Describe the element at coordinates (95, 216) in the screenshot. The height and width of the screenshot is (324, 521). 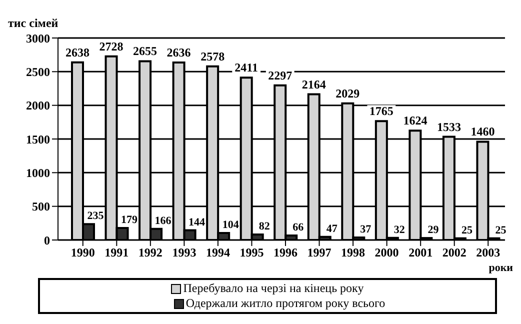
I see `data-label: 235` at that location.